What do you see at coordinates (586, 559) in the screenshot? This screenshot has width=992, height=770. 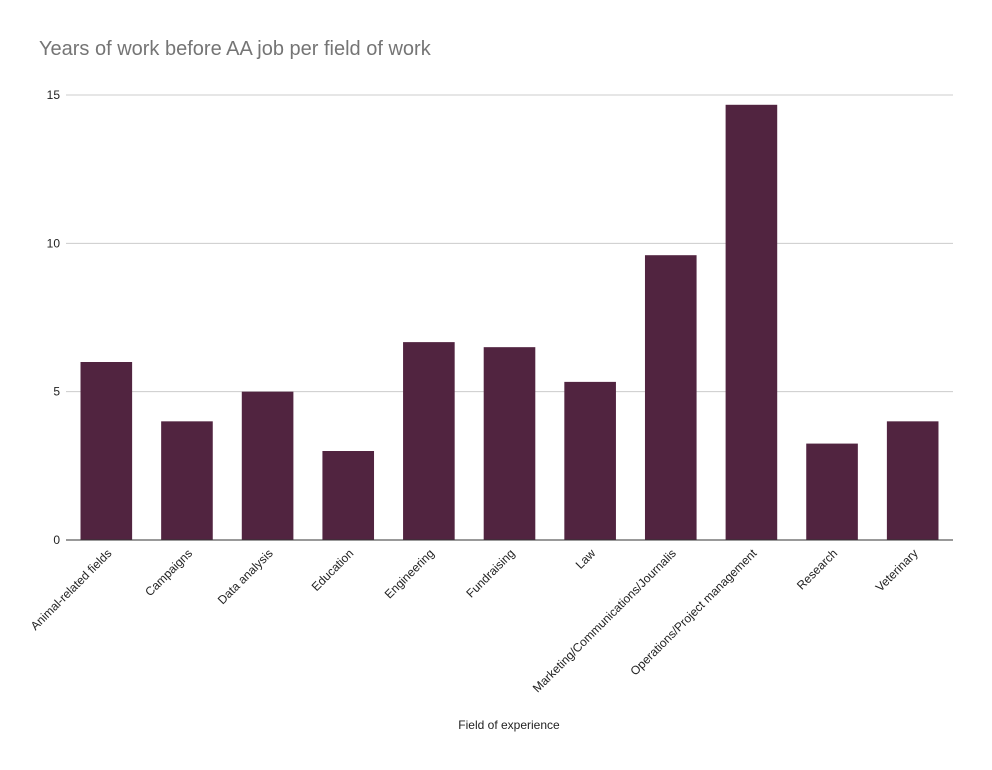 I see `x-tick-label: Law` at bounding box center [586, 559].